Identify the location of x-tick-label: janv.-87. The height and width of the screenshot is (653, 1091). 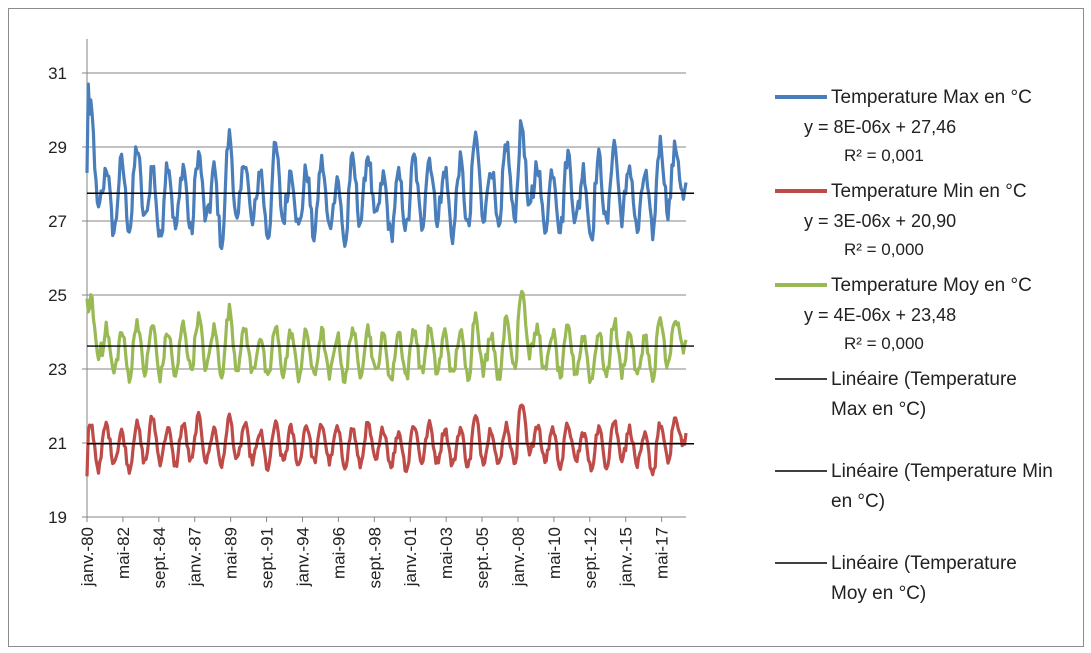
(195, 557).